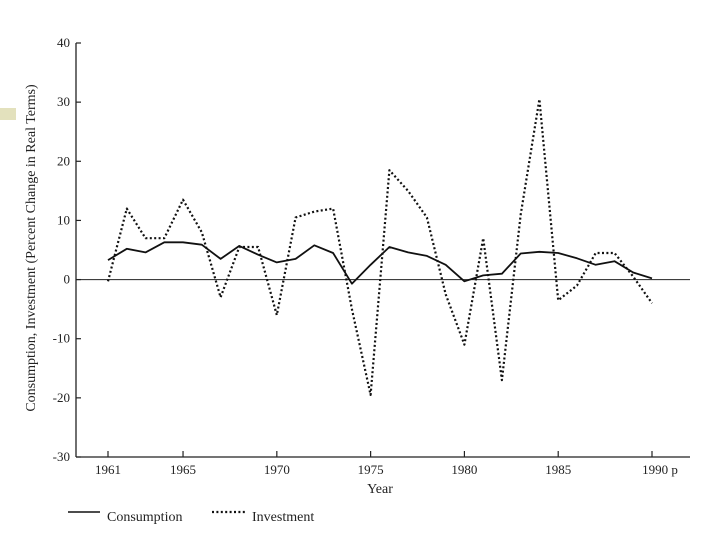 The height and width of the screenshot is (540, 720). What do you see at coordinates (371, 469) in the screenshot?
I see `x-tick-label: 1975` at bounding box center [371, 469].